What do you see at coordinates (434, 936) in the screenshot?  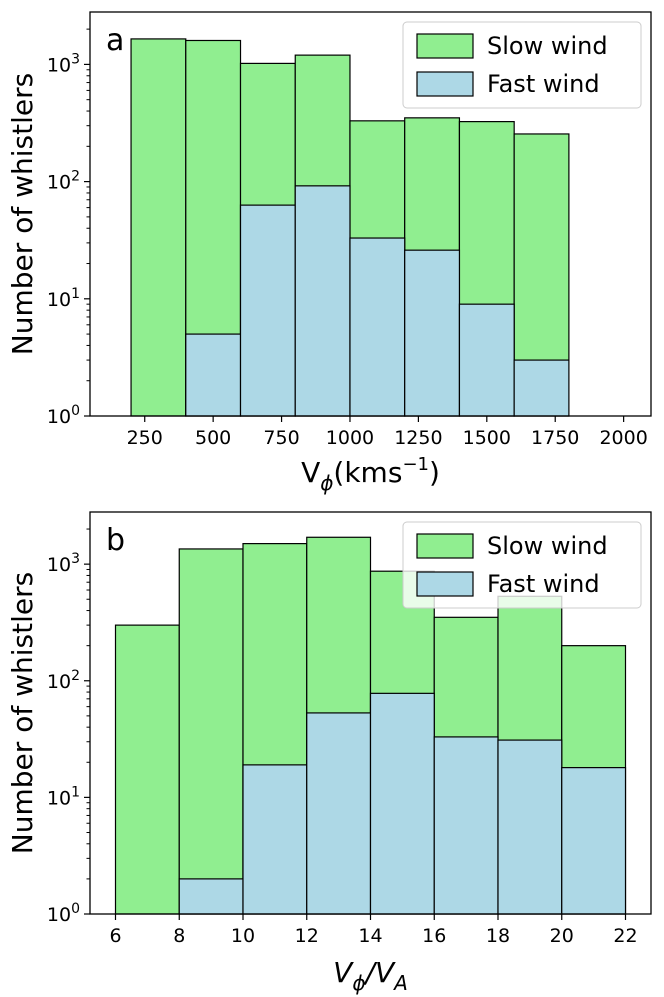 I see `x-tick-label: 16` at bounding box center [434, 936].